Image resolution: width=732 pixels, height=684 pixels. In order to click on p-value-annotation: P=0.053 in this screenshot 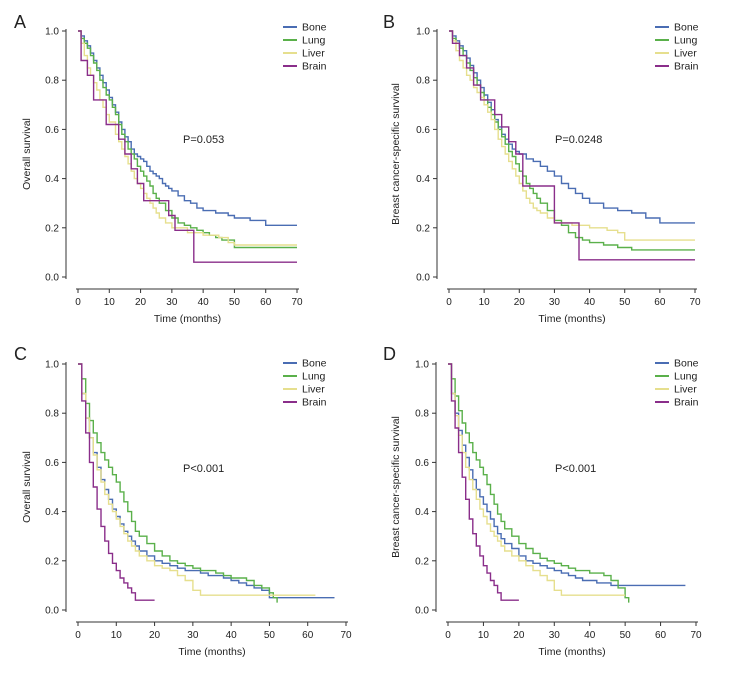, I will do `click(203, 140)`.